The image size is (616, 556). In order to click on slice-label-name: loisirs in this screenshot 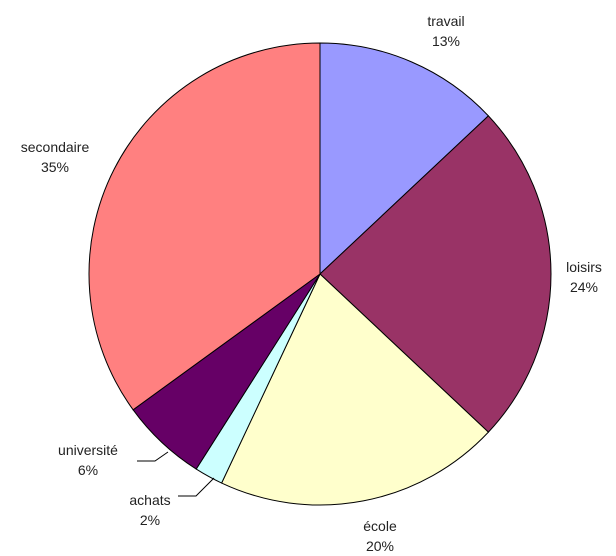, I will do `click(584, 267)`.